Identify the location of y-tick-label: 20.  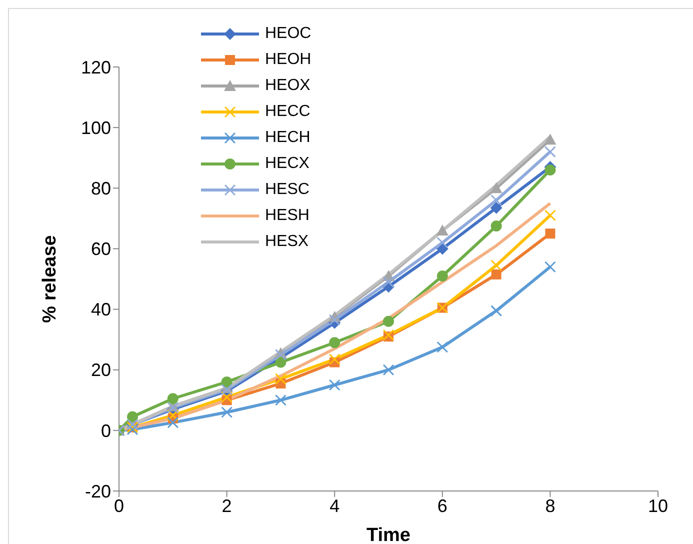
(100, 370).